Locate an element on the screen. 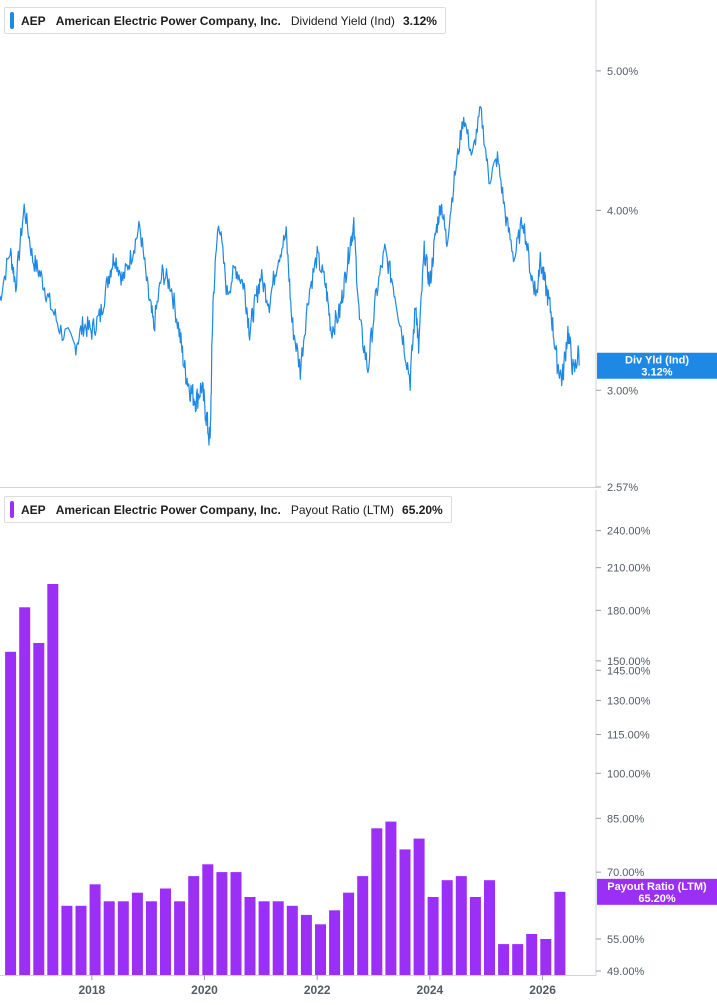  payout-tick-label: 210.00% is located at coordinates (629, 569).